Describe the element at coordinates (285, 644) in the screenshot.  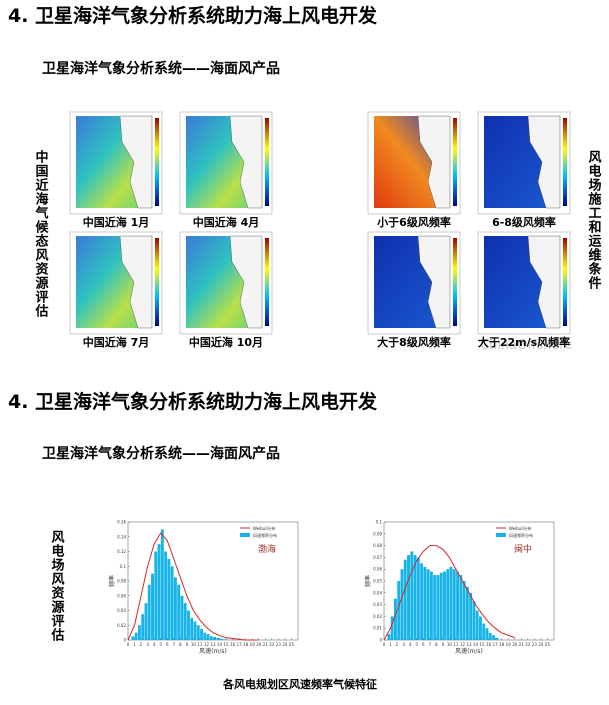
I see `x-tick-label: 24` at that location.